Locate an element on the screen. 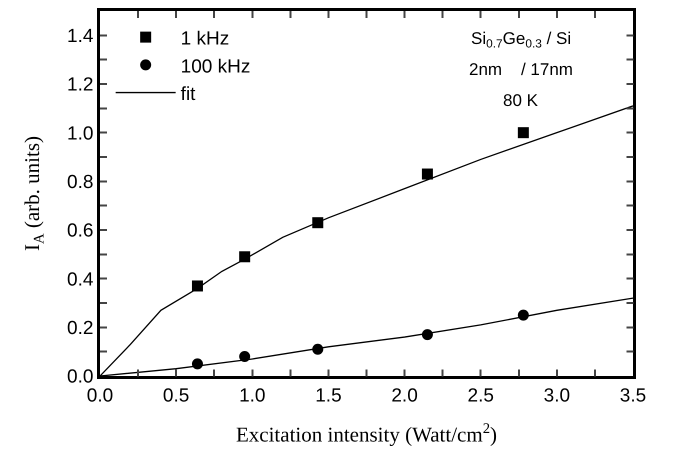 The width and height of the screenshot is (681, 466). x-tick-label: 2.5 is located at coordinates (481, 396).